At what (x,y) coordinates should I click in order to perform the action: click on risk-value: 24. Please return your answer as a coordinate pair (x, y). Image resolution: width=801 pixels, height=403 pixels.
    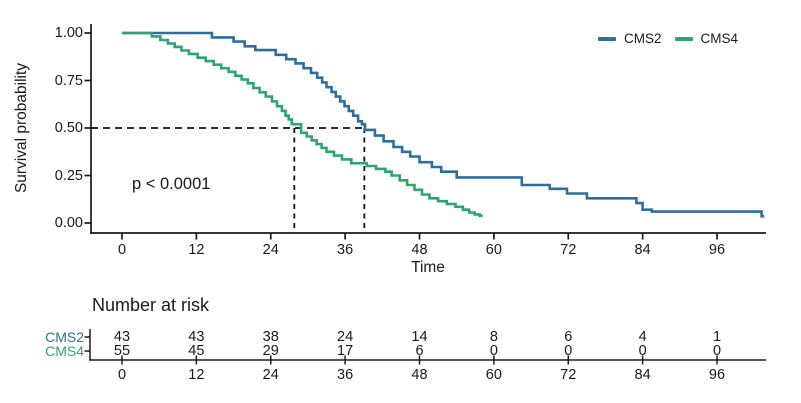
    Looking at the image, I should click on (345, 337).